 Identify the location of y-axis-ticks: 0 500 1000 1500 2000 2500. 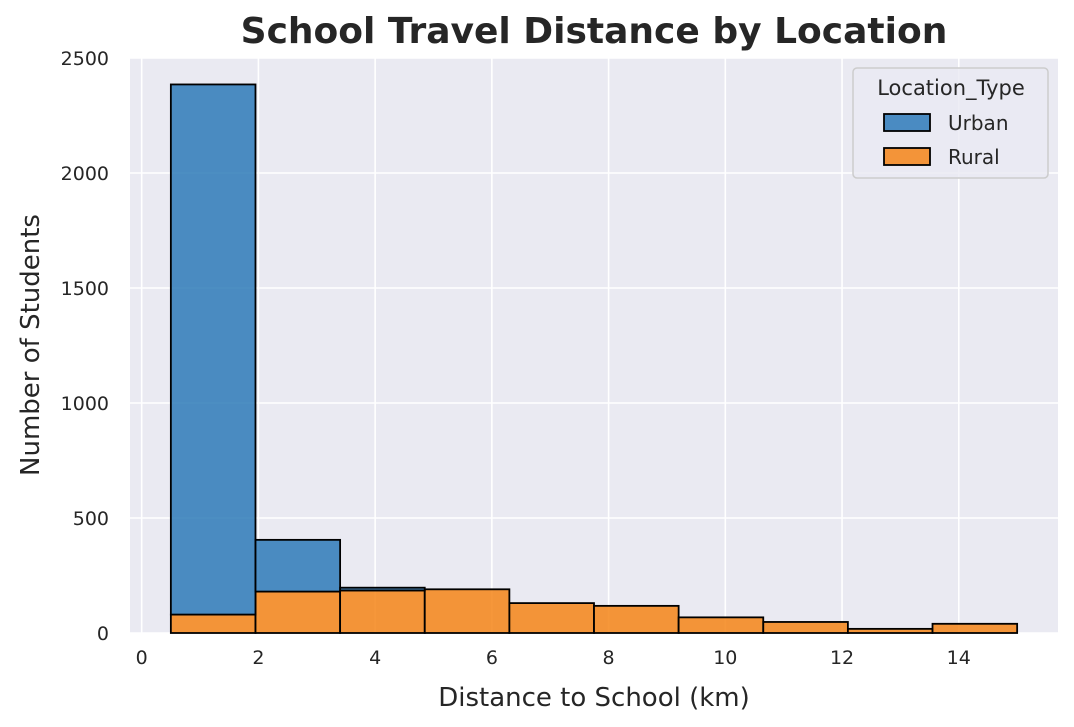
(85, 346).